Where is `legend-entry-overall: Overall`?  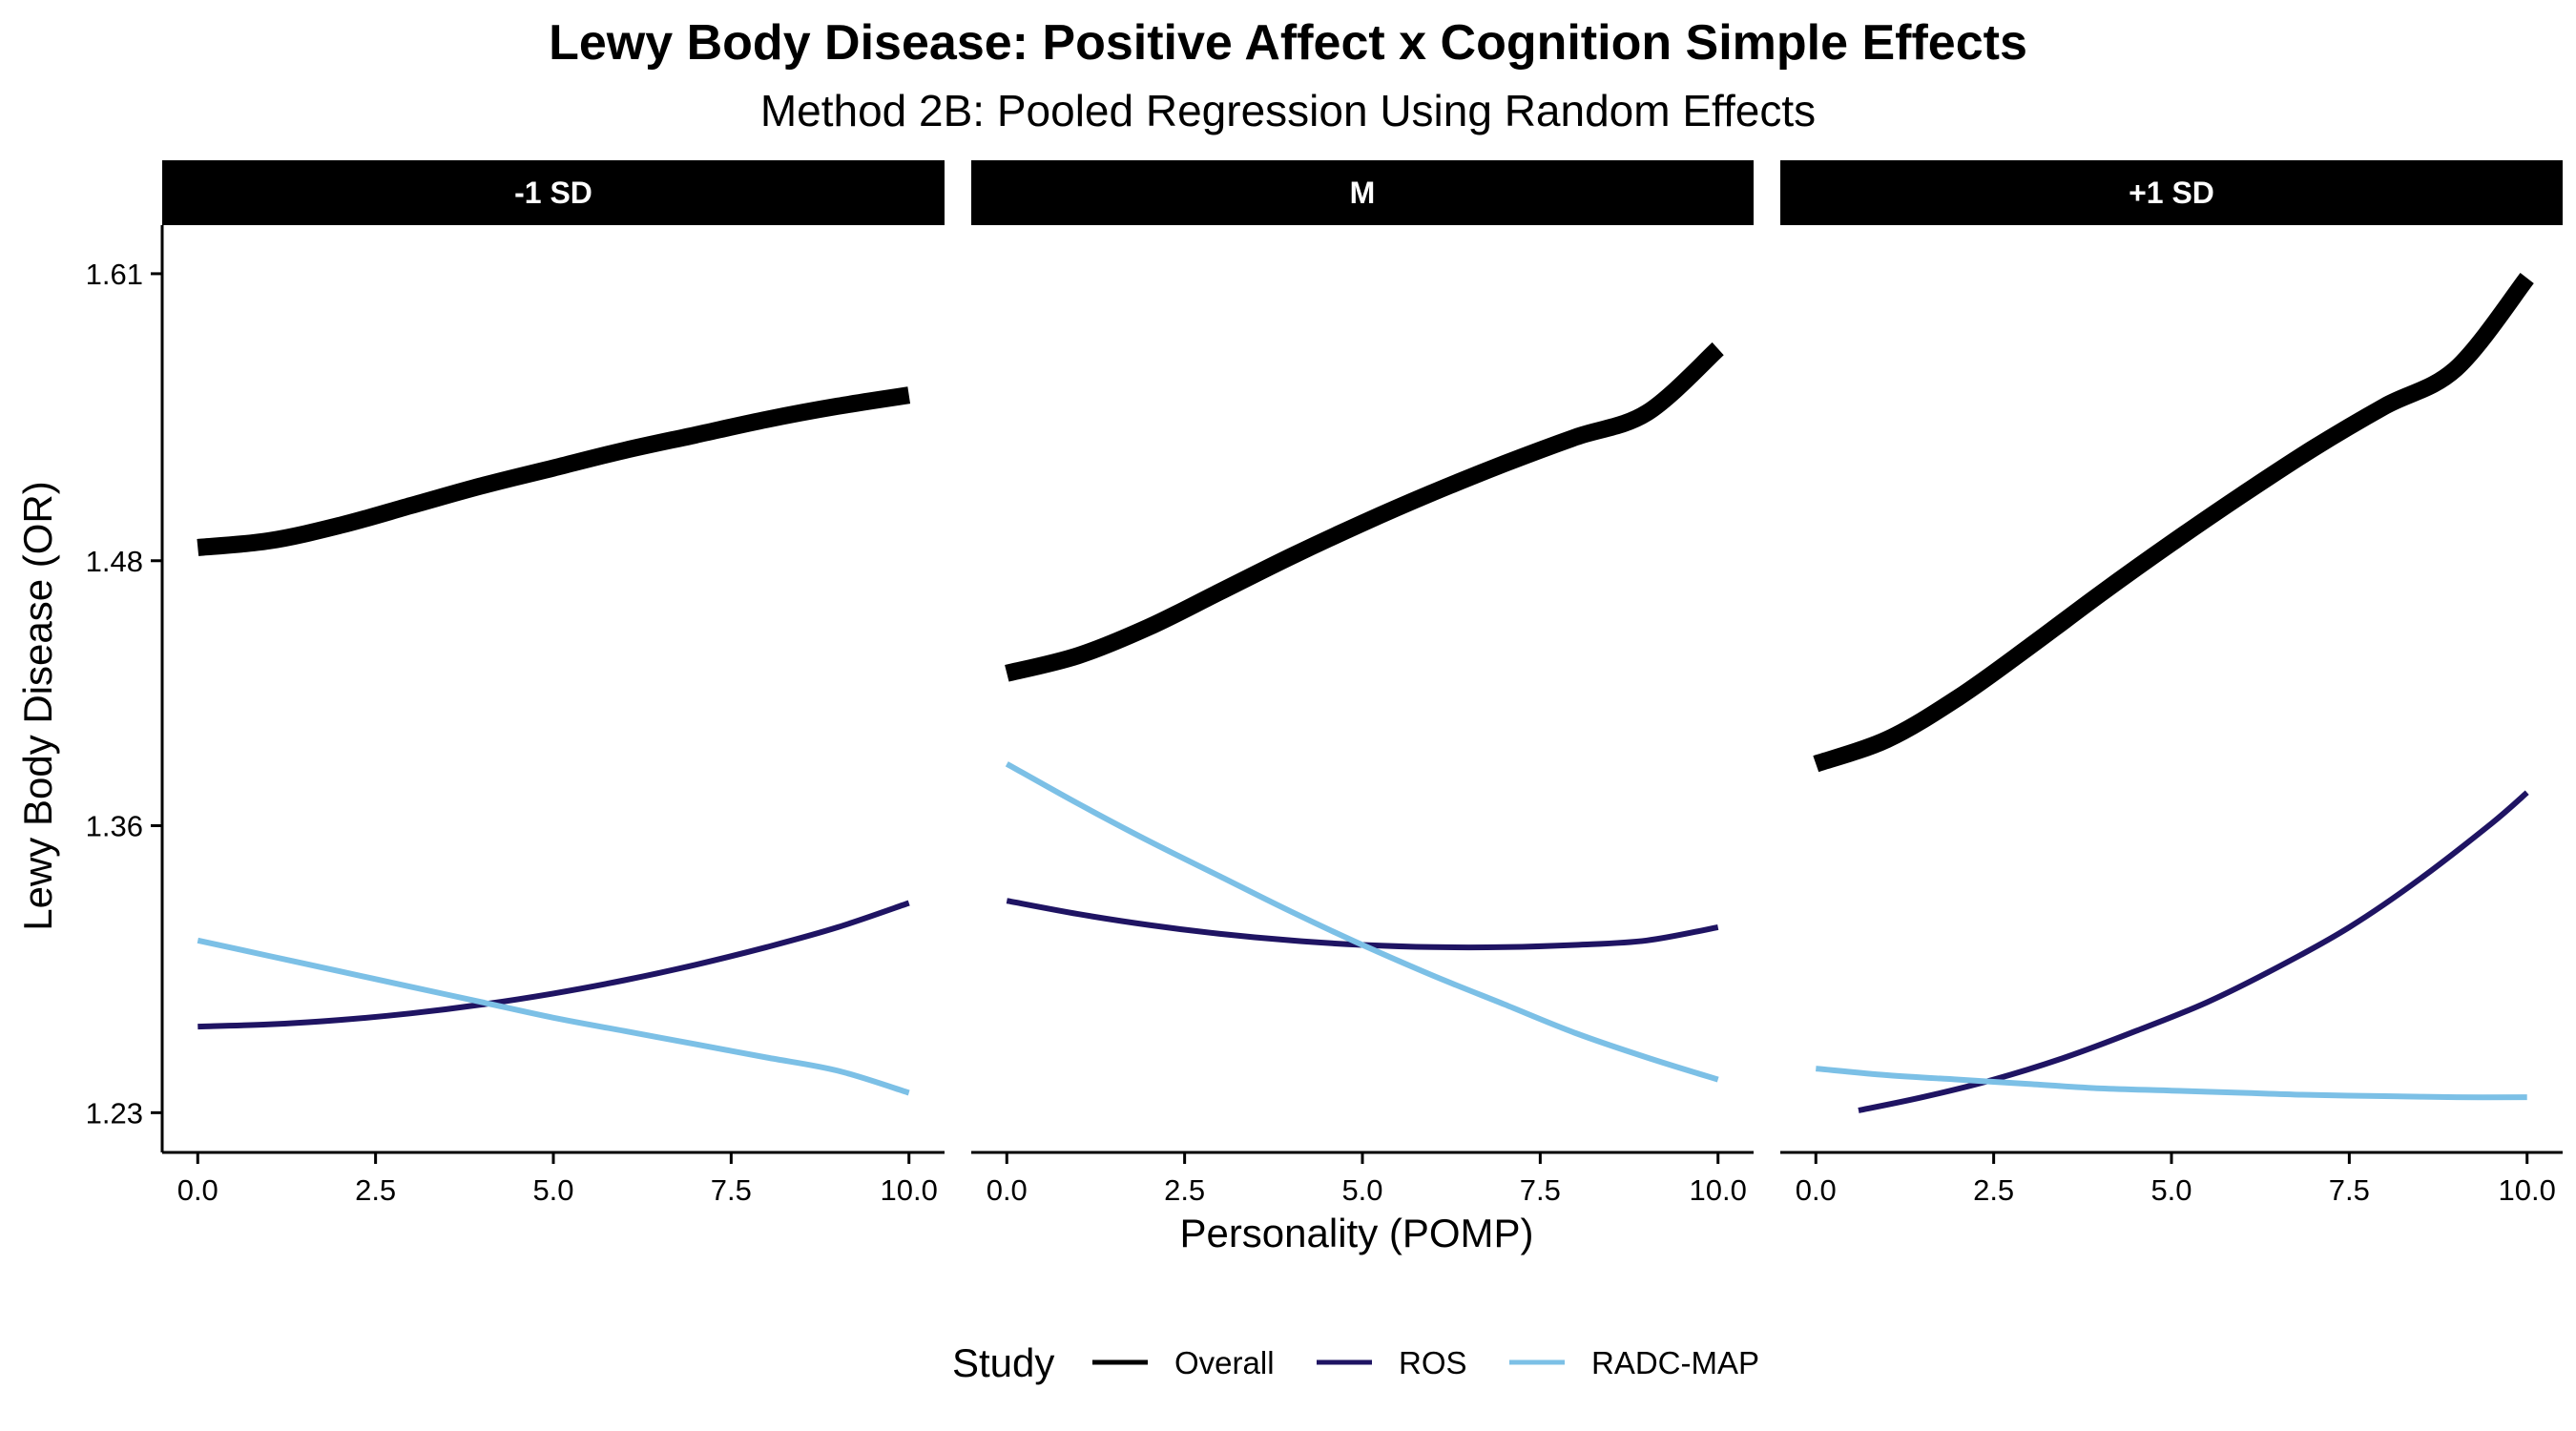 legend-entry-overall: Overall is located at coordinates (1183, 1362).